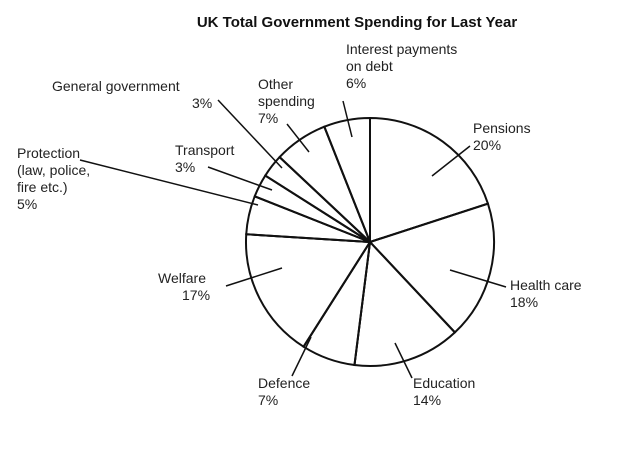 The width and height of the screenshot is (643, 449). I want to click on pie-slice-welfare, so click(308, 291).